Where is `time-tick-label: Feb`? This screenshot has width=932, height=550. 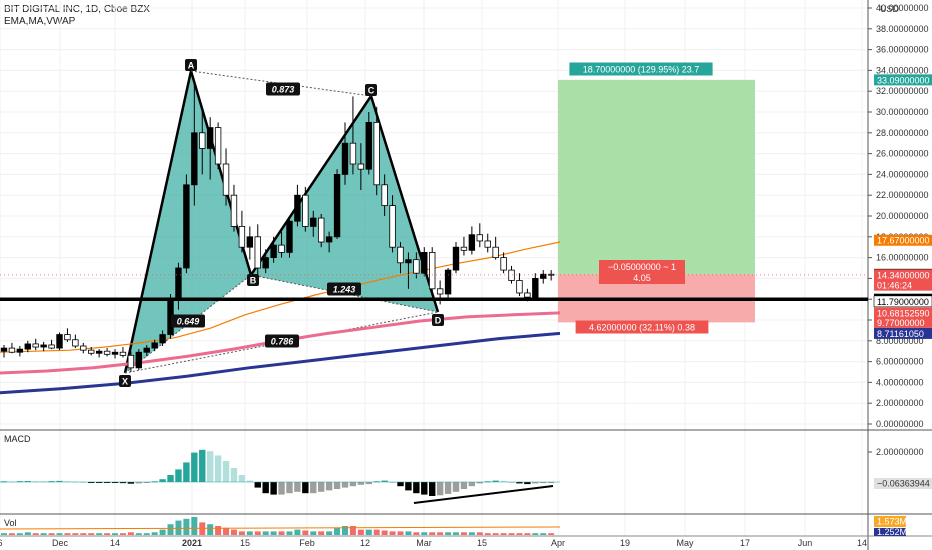
time-tick-label: Feb is located at coordinates (307, 543).